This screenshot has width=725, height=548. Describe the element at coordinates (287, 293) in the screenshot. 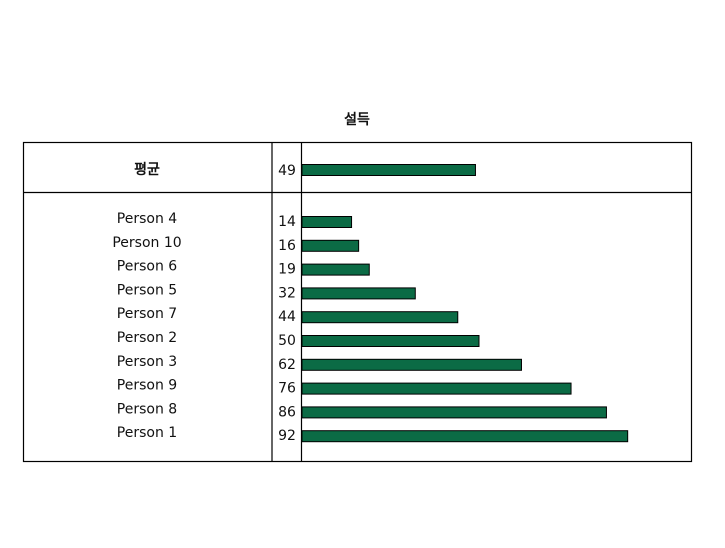

I see `value-label: 32` at that location.